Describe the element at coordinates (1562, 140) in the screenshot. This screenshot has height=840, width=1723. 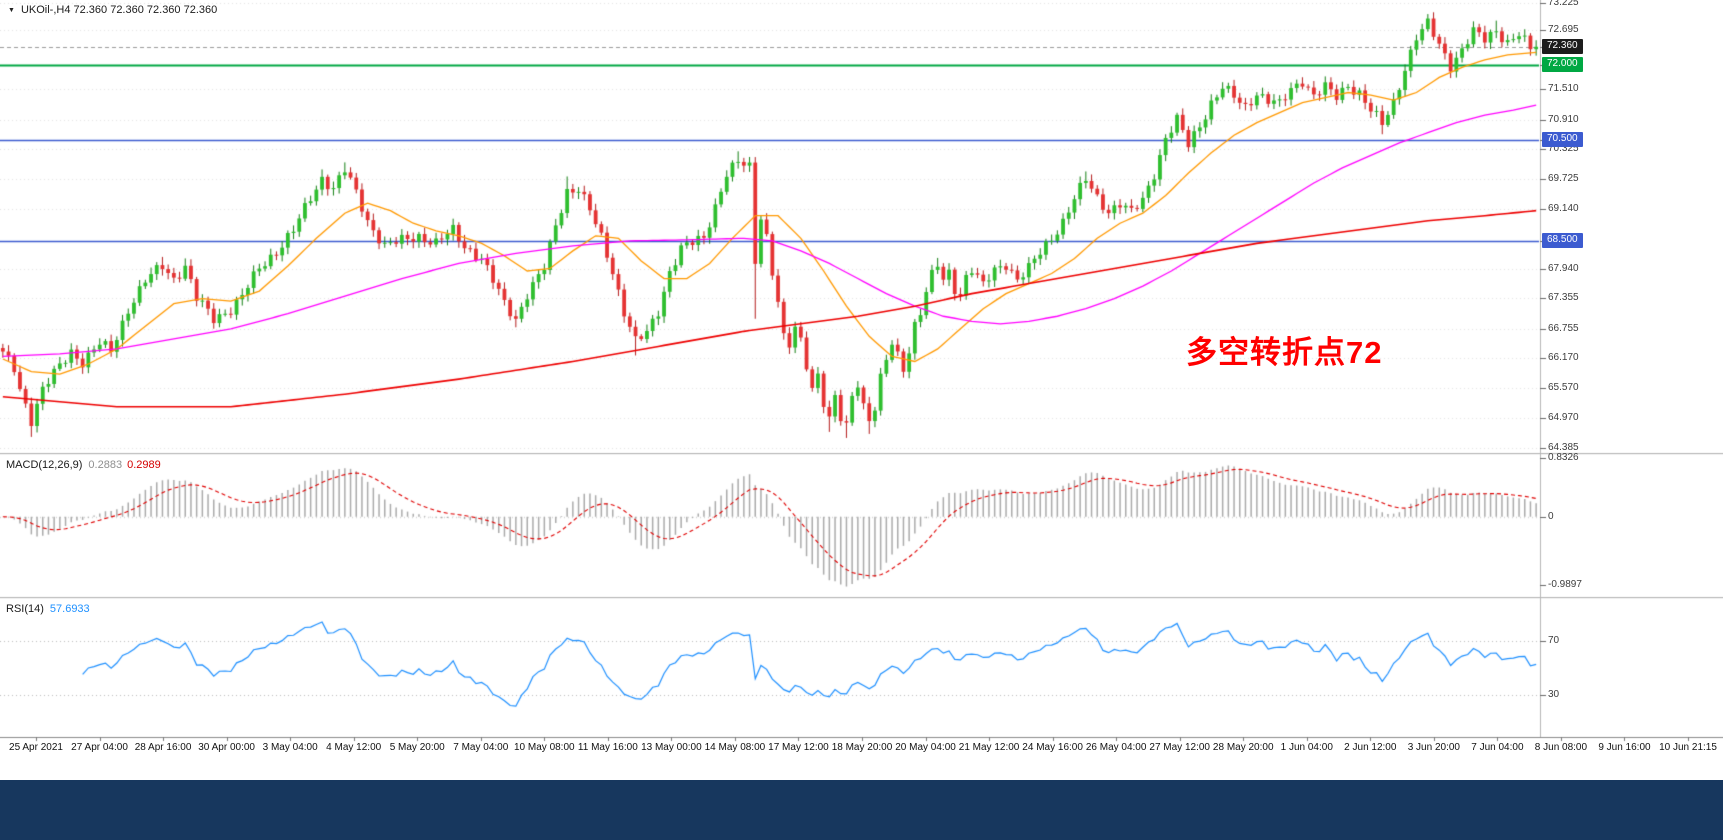
I see `price-tag: 70.500` at that location.